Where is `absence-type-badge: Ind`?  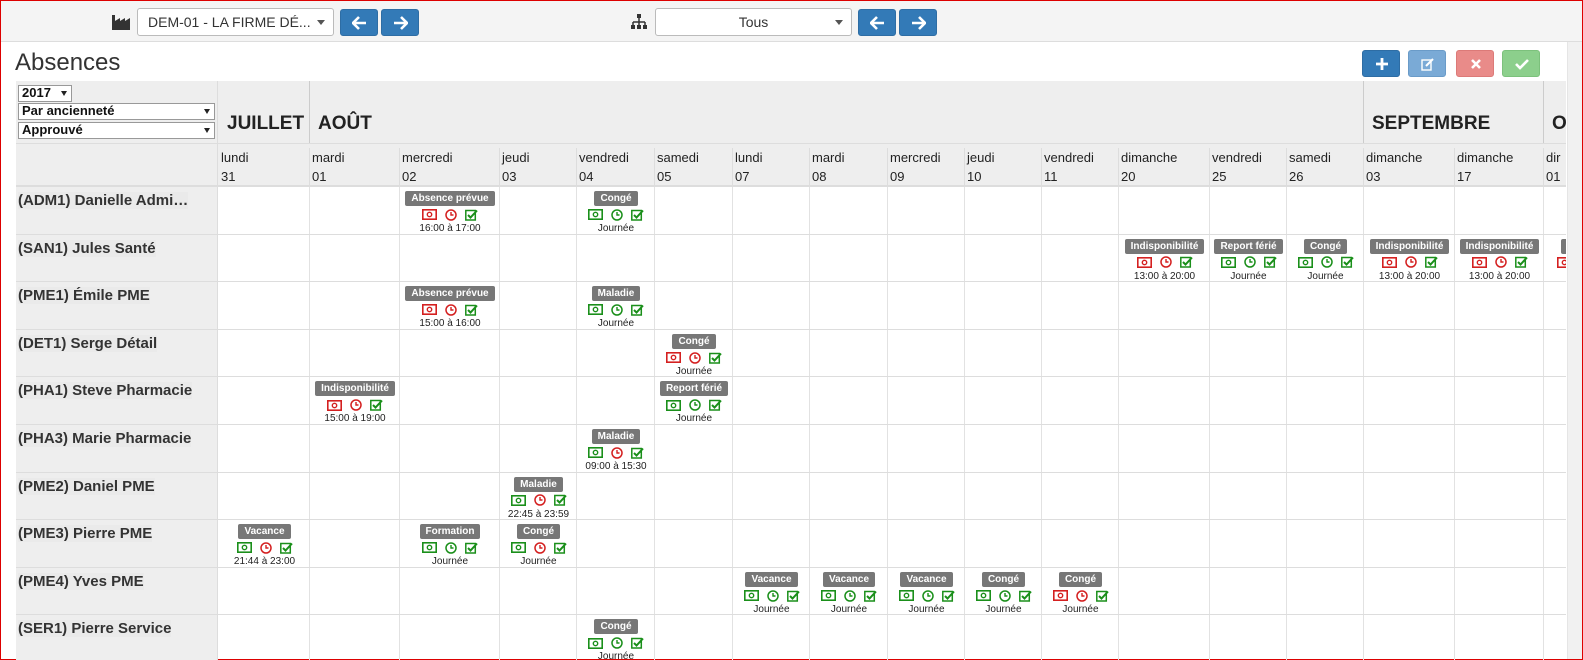 absence-type-badge: Ind is located at coordinates (1563, 246).